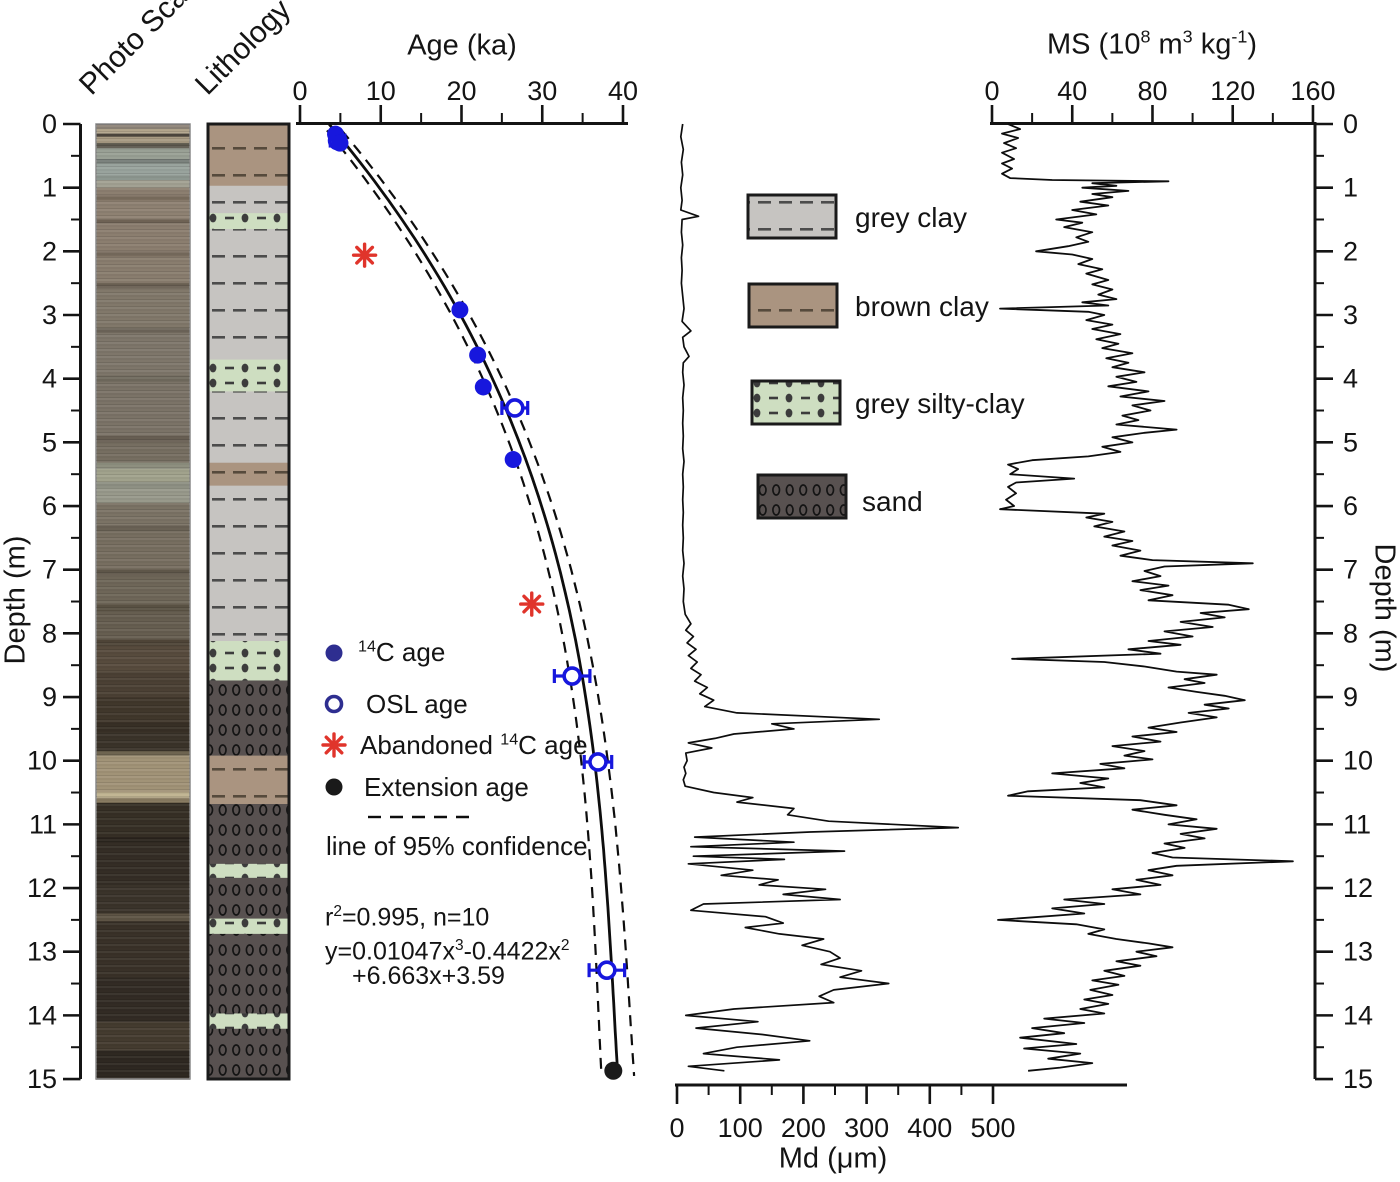 The image size is (1400, 1182). Describe the element at coordinates (1312, 91) in the screenshot. I see `svg-text: 160` at that location.